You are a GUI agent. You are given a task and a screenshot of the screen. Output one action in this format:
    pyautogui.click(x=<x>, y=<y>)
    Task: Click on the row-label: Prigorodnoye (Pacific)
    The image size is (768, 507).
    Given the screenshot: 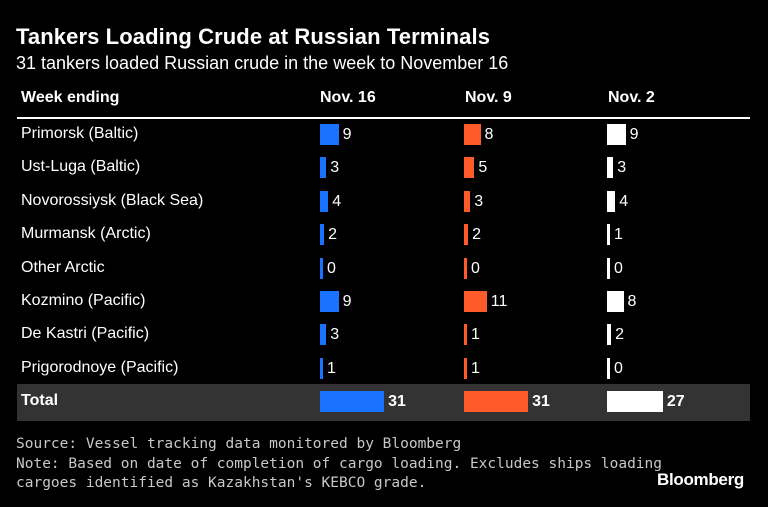 What is the action you would take?
    pyautogui.click(x=100, y=367)
    